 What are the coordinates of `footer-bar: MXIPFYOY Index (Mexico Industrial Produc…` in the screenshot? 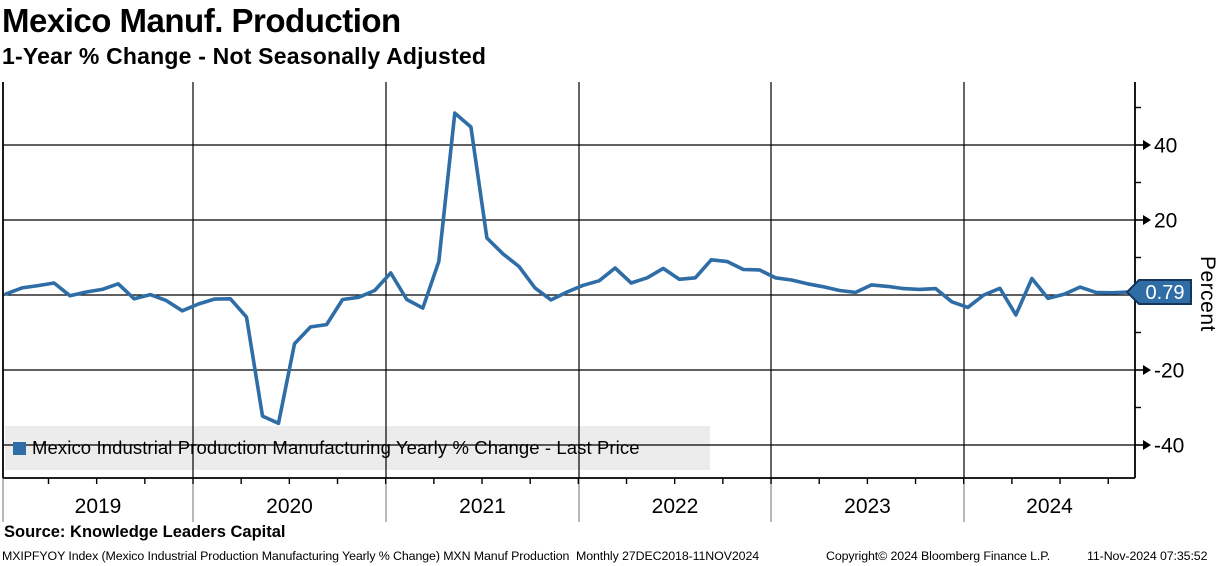 It's located at (612, 557).